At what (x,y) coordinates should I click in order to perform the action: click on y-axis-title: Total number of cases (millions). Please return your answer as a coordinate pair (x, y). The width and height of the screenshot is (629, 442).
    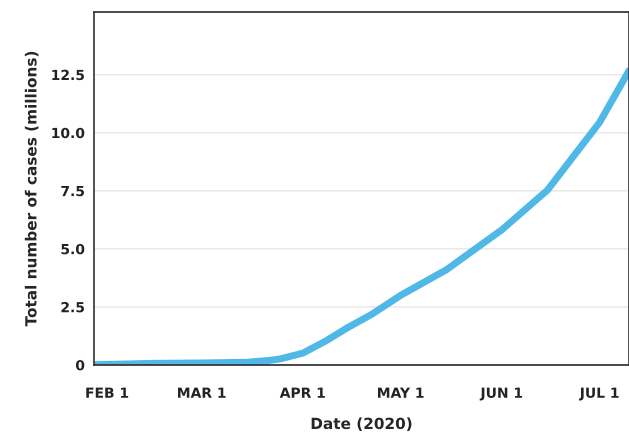
    Looking at the image, I should click on (31, 189).